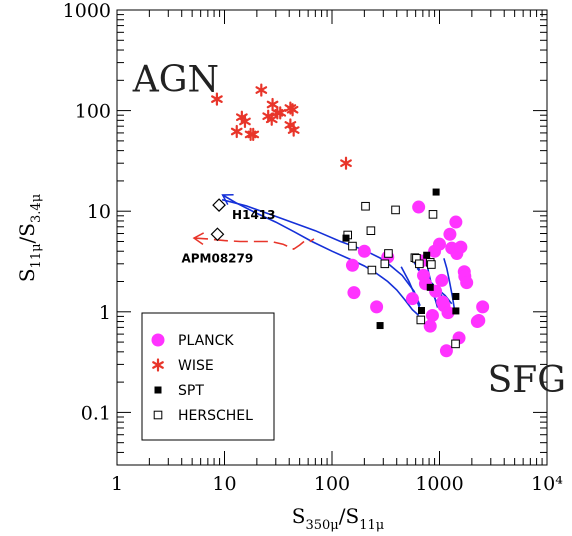 This screenshot has height=536, width=572. Describe the element at coordinates (99, 212) in the screenshot. I see `y-tick-label: 10` at that location.